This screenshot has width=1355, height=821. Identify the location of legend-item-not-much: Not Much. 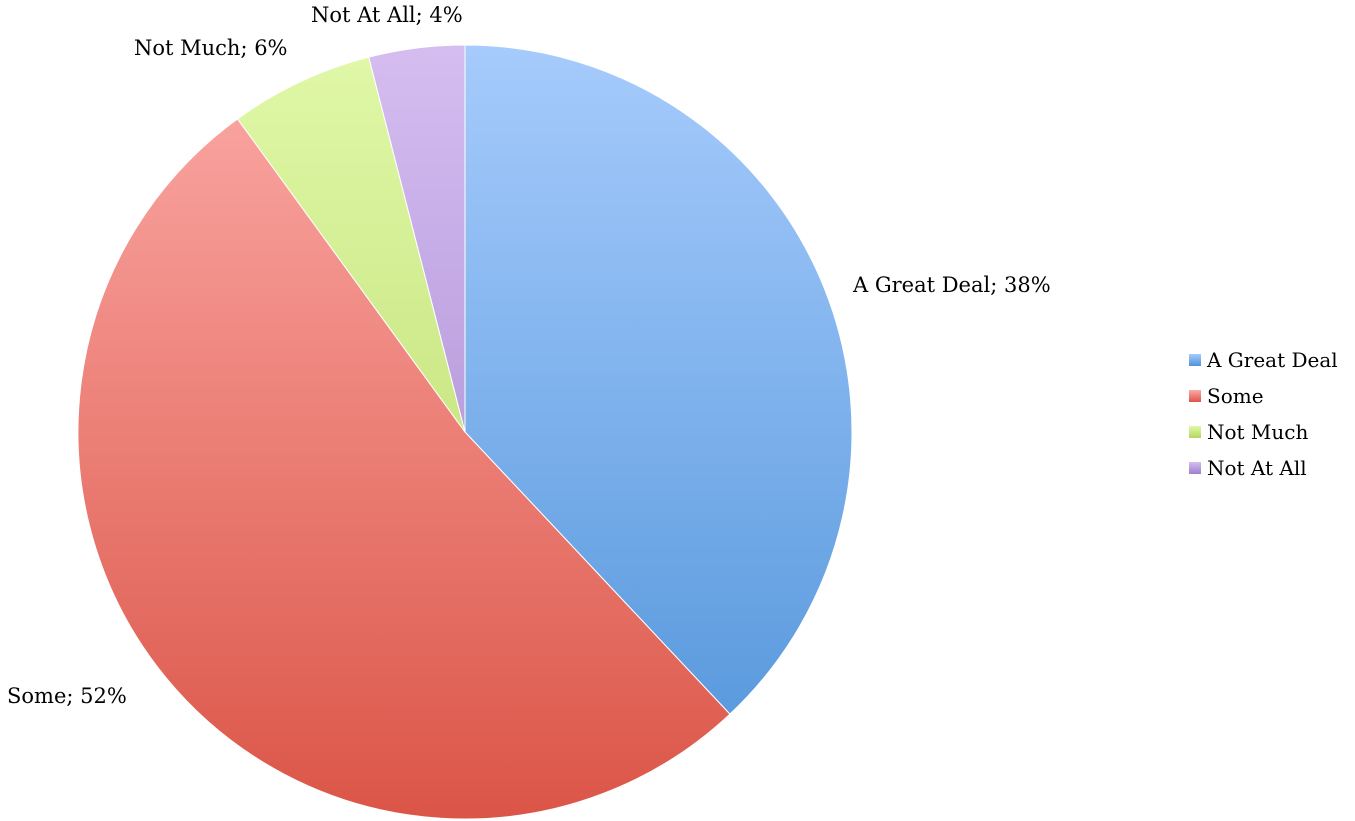
(1263, 432).